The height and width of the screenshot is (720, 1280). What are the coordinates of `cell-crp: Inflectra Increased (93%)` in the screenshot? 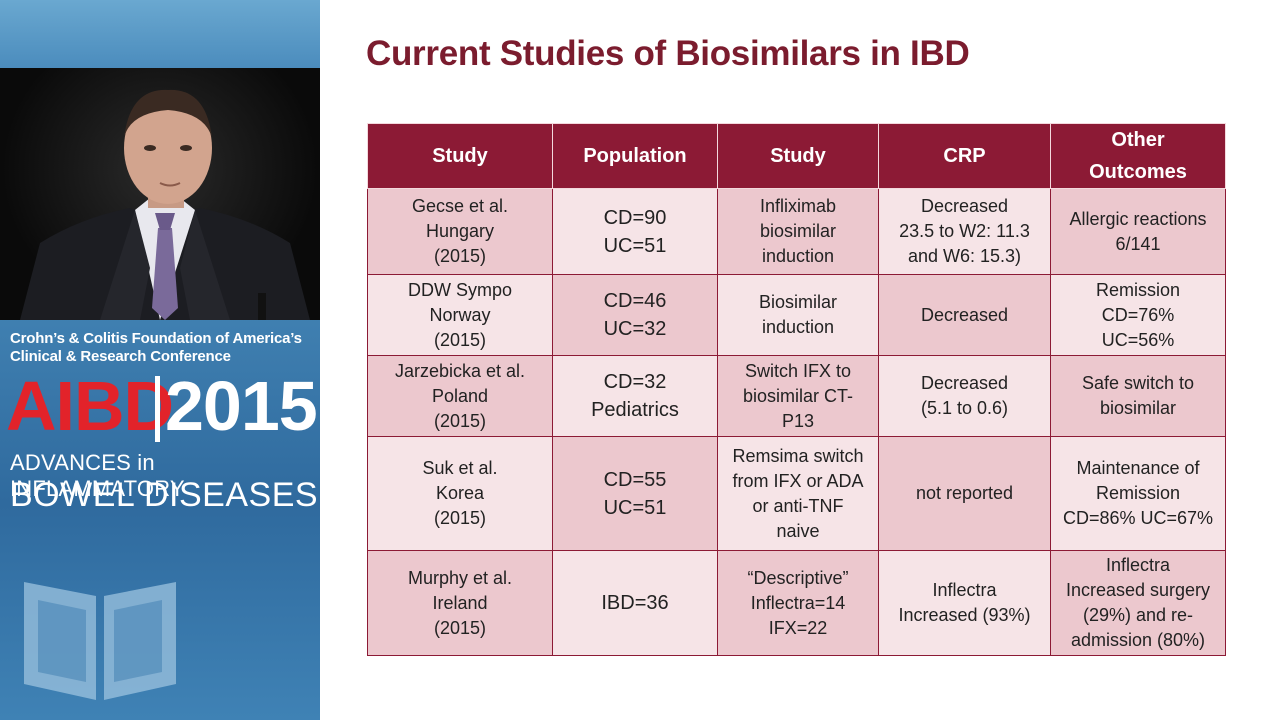 It's located at (964, 603).